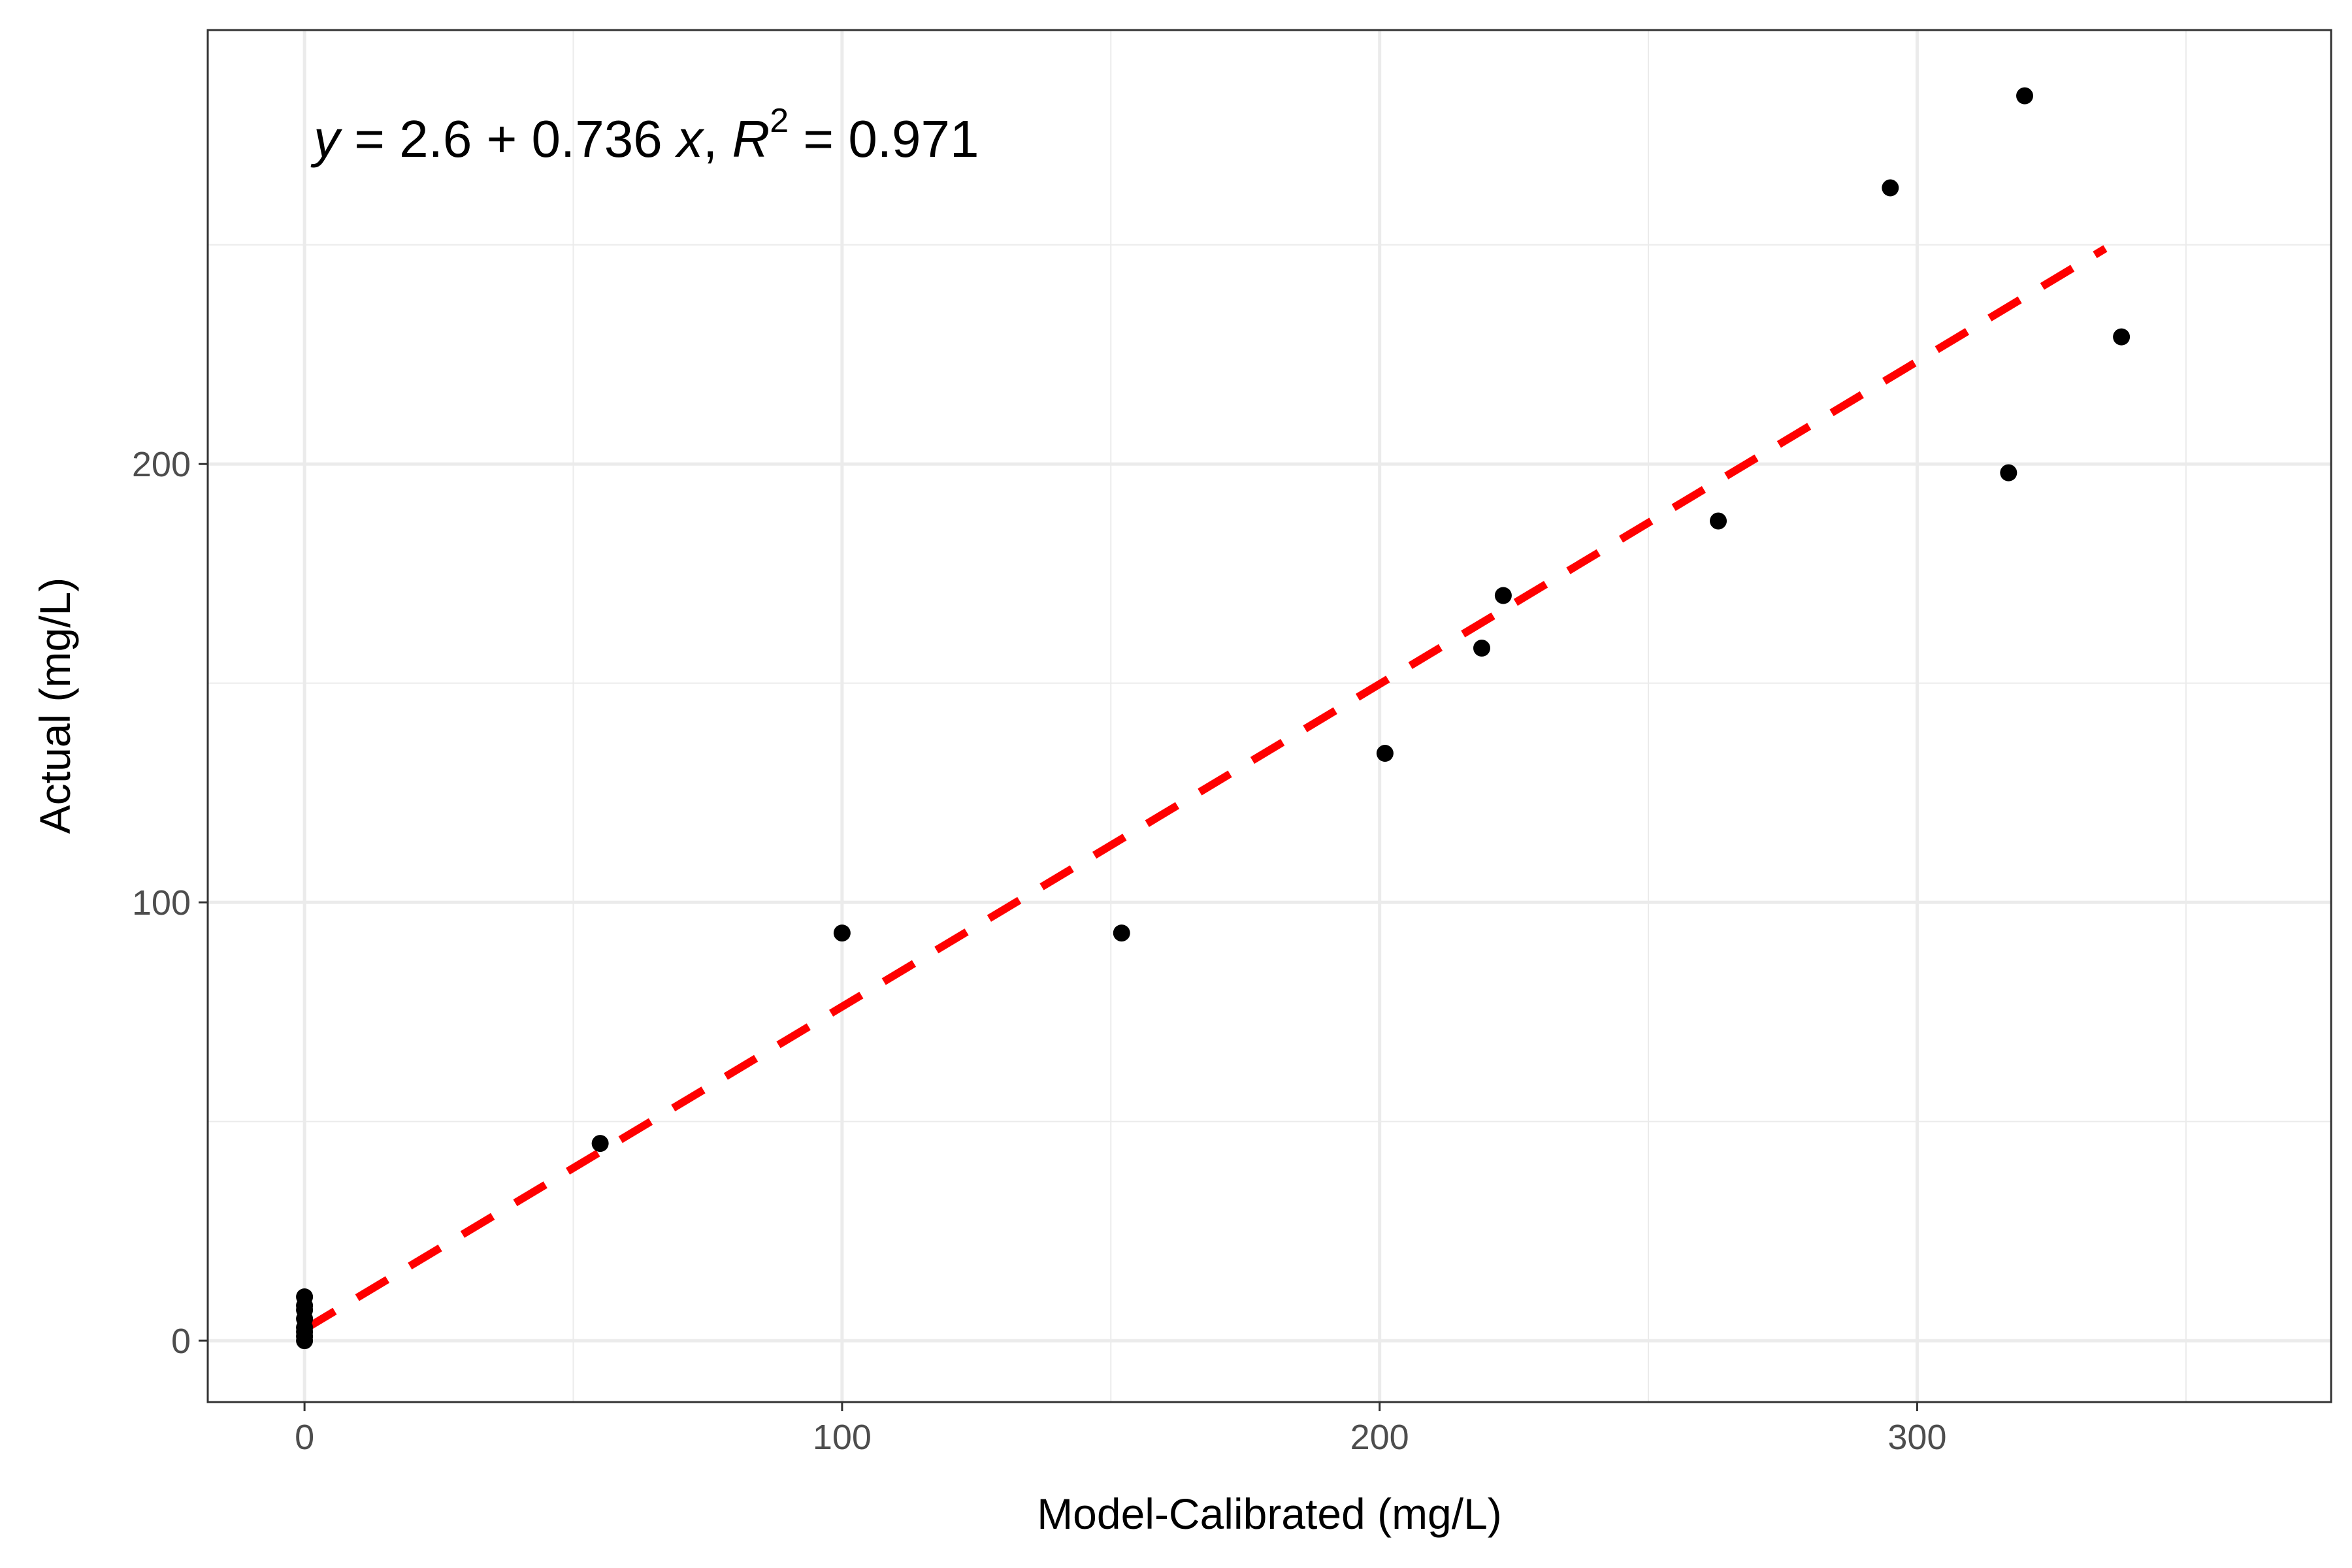 The height and width of the screenshot is (1568, 2352). What do you see at coordinates (751, 139) in the screenshot?
I see `equation-r-var: R` at bounding box center [751, 139].